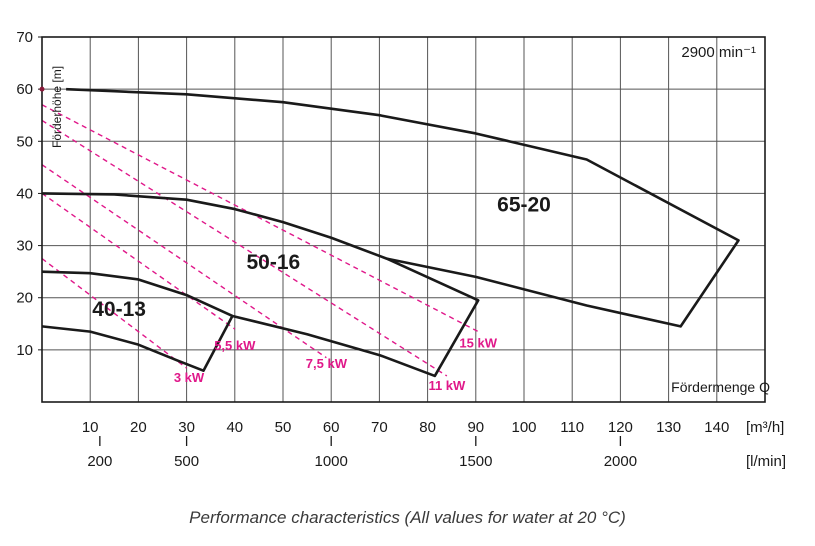 This screenshot has height=546, width=815. What do you see at coordinates (765, 427) in the screenshot?
I see `x-unit-m3h: [m³/h]` at bounding box center [765, 427].